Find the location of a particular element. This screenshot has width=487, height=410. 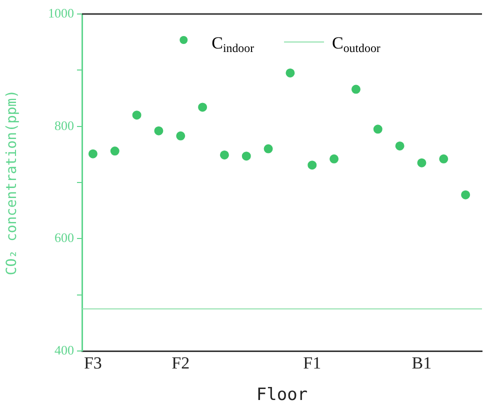

x-axis-title: Floor is located at coordinates (282, 395).